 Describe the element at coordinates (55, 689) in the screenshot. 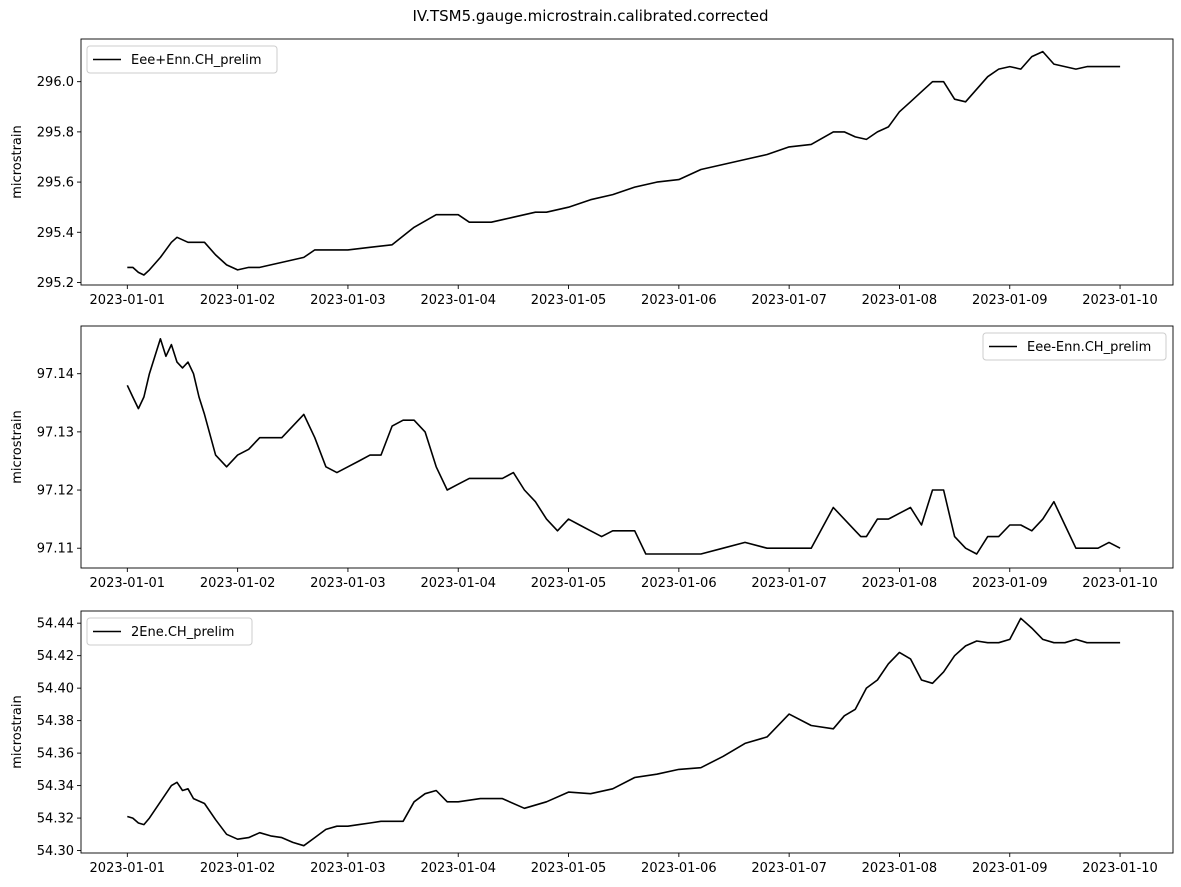

I see `y-tick-label: 54.40` at that location.